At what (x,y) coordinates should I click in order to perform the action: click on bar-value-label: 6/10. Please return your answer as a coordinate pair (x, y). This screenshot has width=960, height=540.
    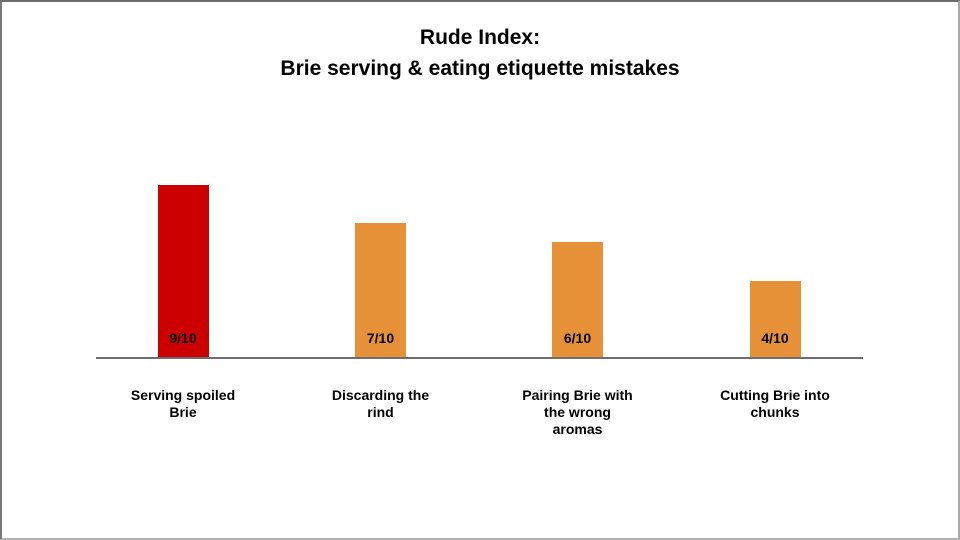
    Looking at the image, I should click on (577, 338).